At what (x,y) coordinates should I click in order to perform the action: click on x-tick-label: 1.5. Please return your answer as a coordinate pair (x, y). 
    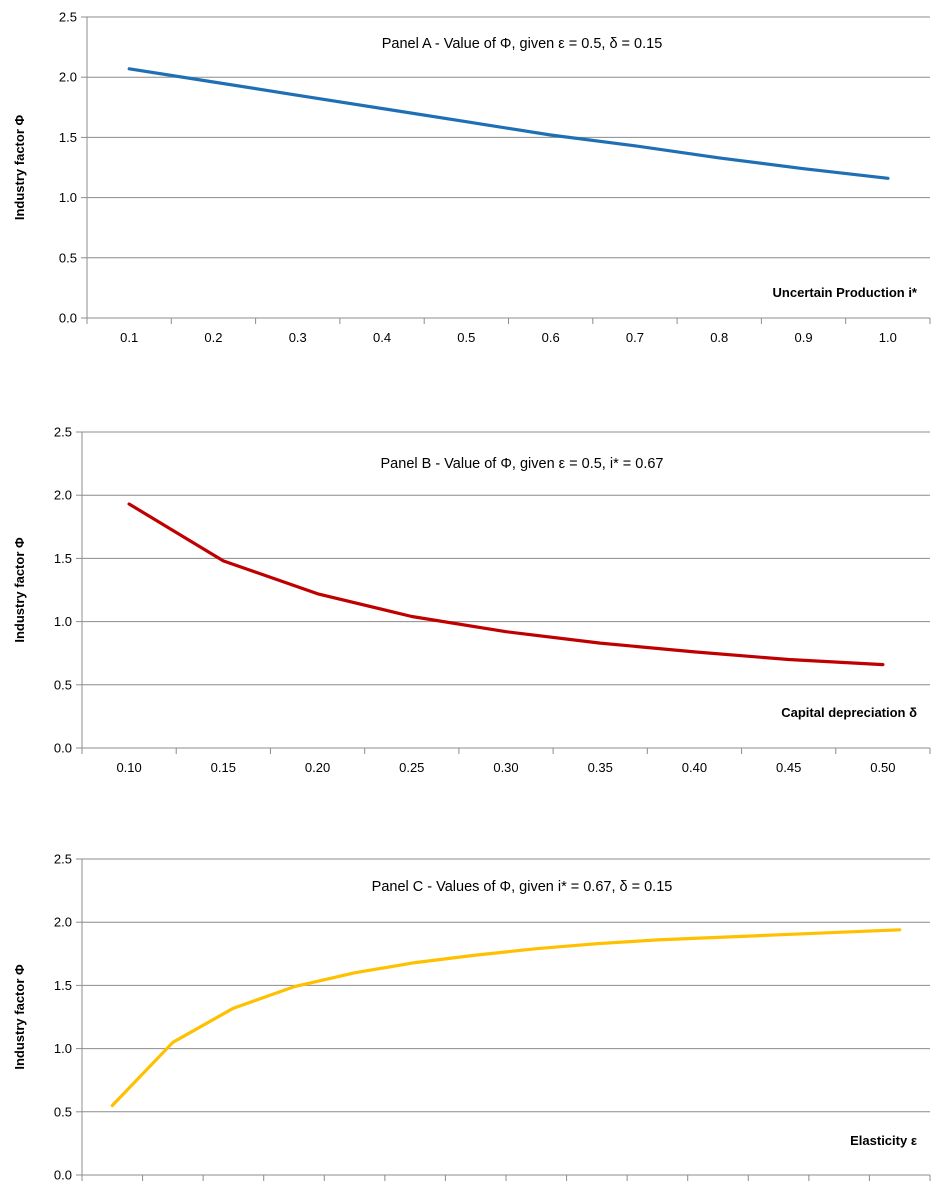
    Looking at the image, I should click on (900, 1188).